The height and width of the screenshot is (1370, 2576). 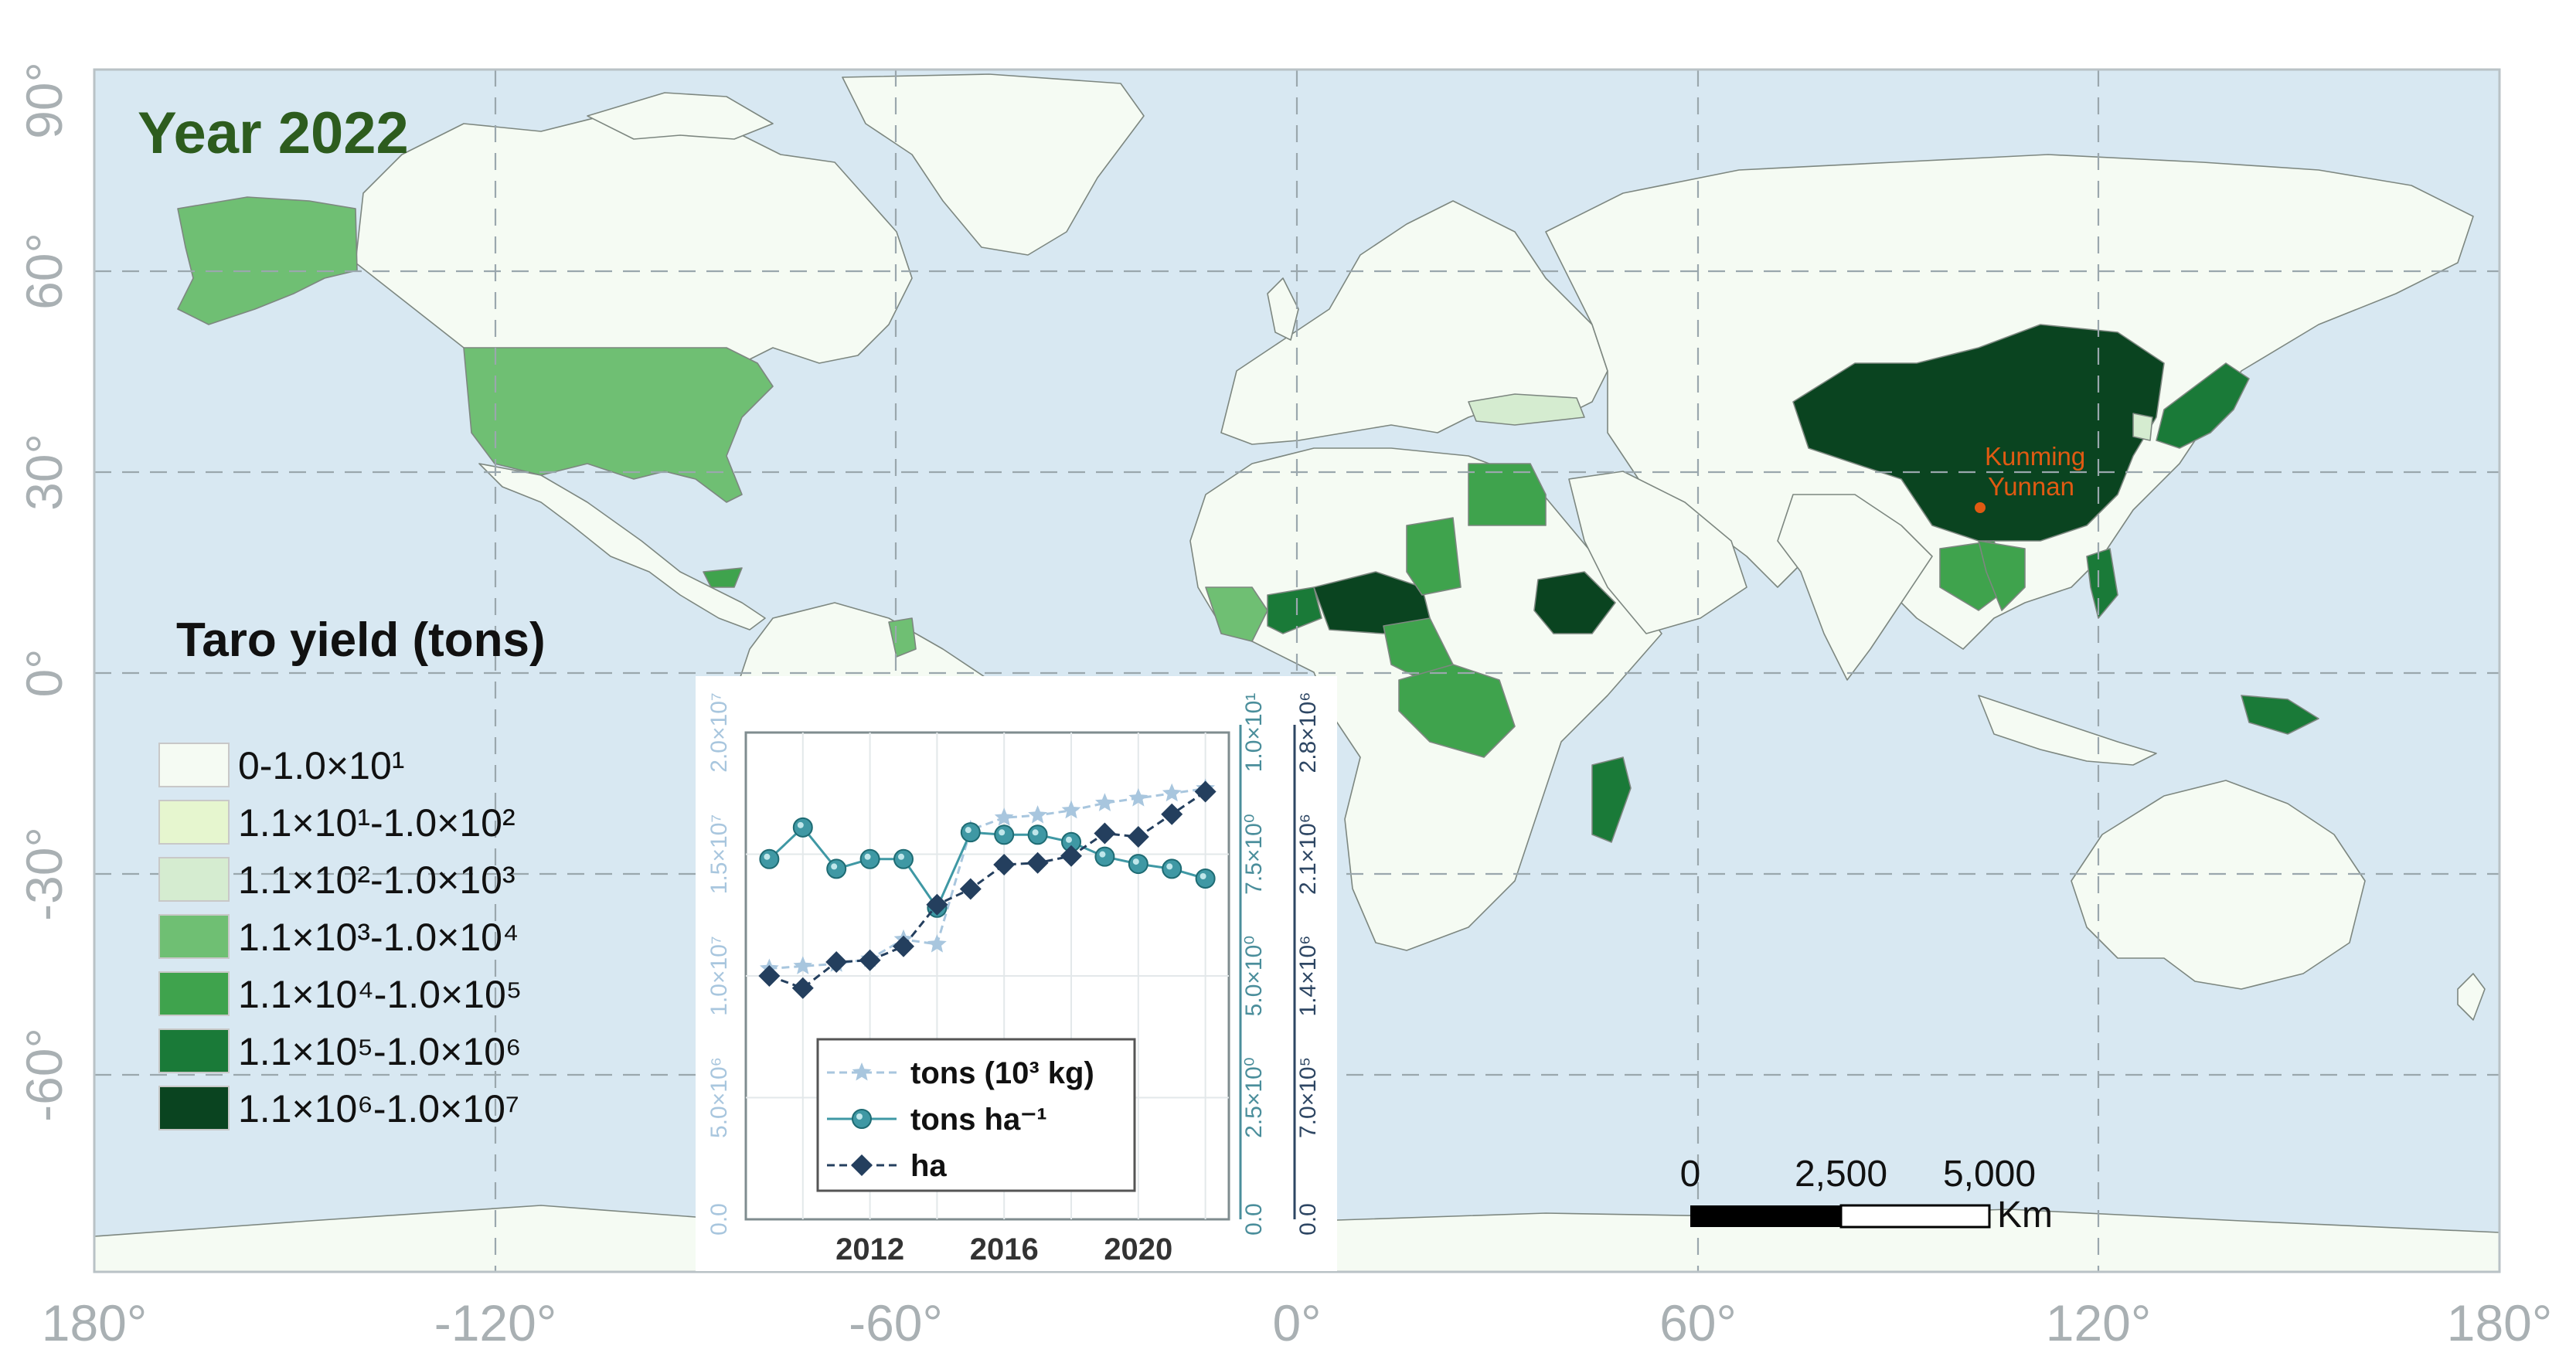 What do you see at coordinates (273, 133) in the screenshot?
I see `map-title: Year 2022` at bounding box center [273, 133].